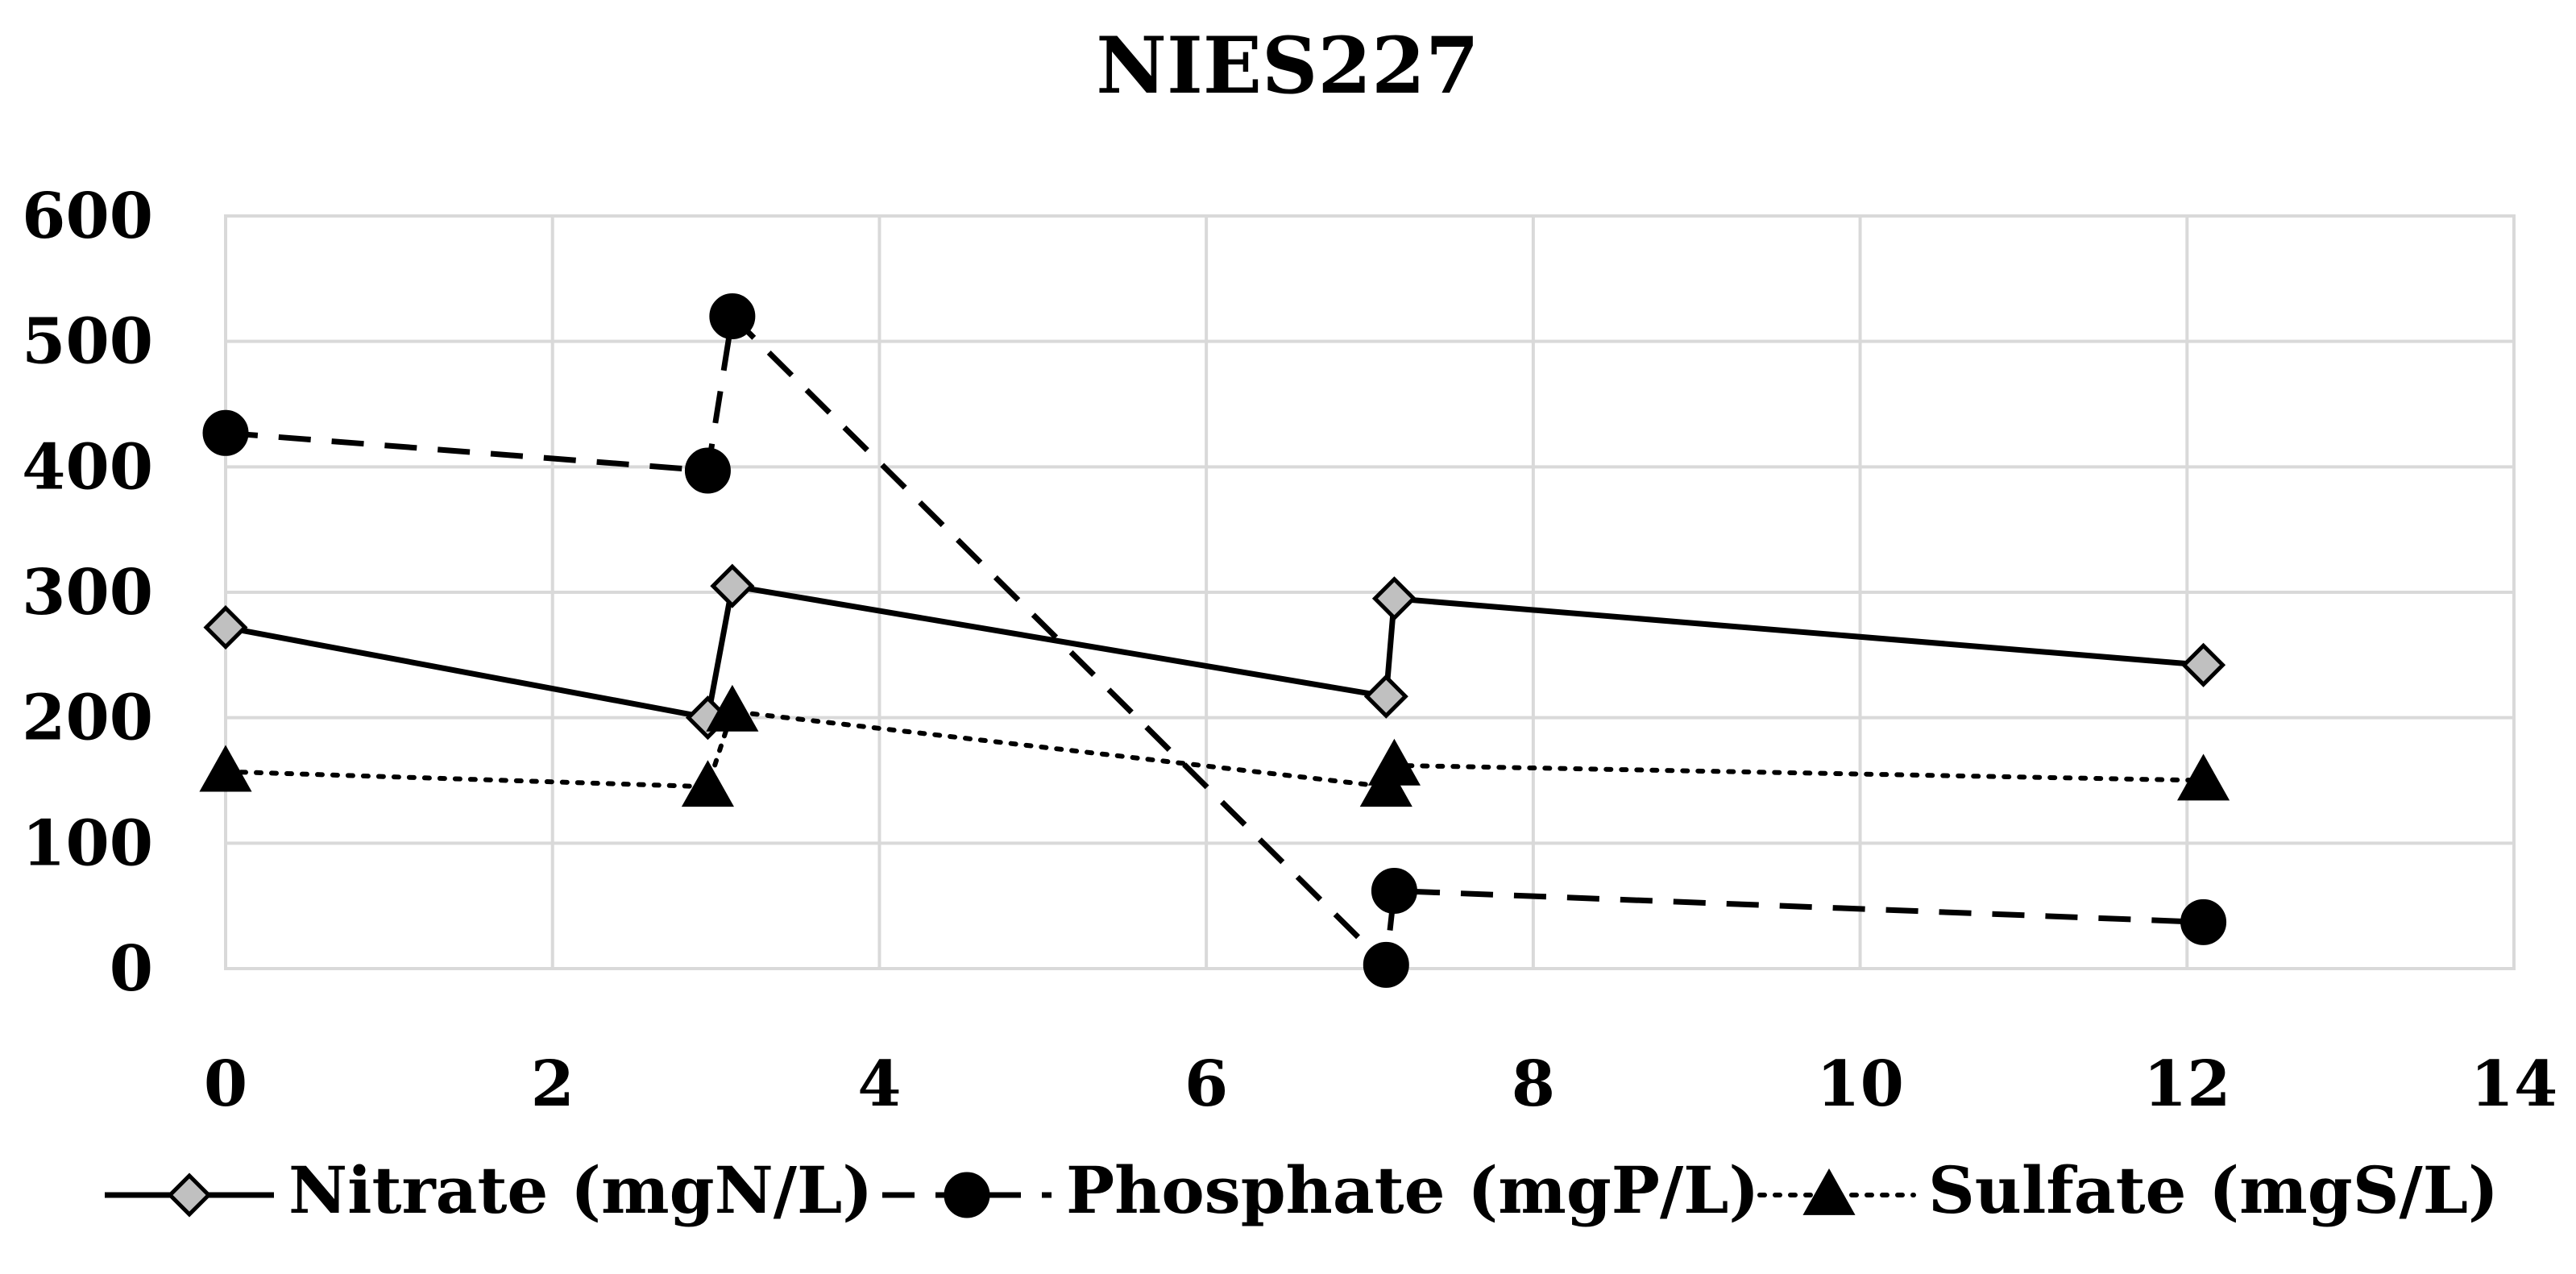  I want to click on legend-label: Sulfate (mgS/L), so click(2213, 1190).